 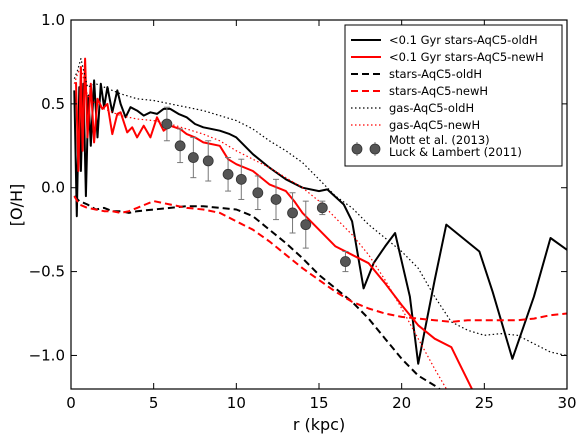 What do you see at coordinates (401, 403) in the screenshot?
I see `x-tick-label: 20` at bounding box center [401, 403].